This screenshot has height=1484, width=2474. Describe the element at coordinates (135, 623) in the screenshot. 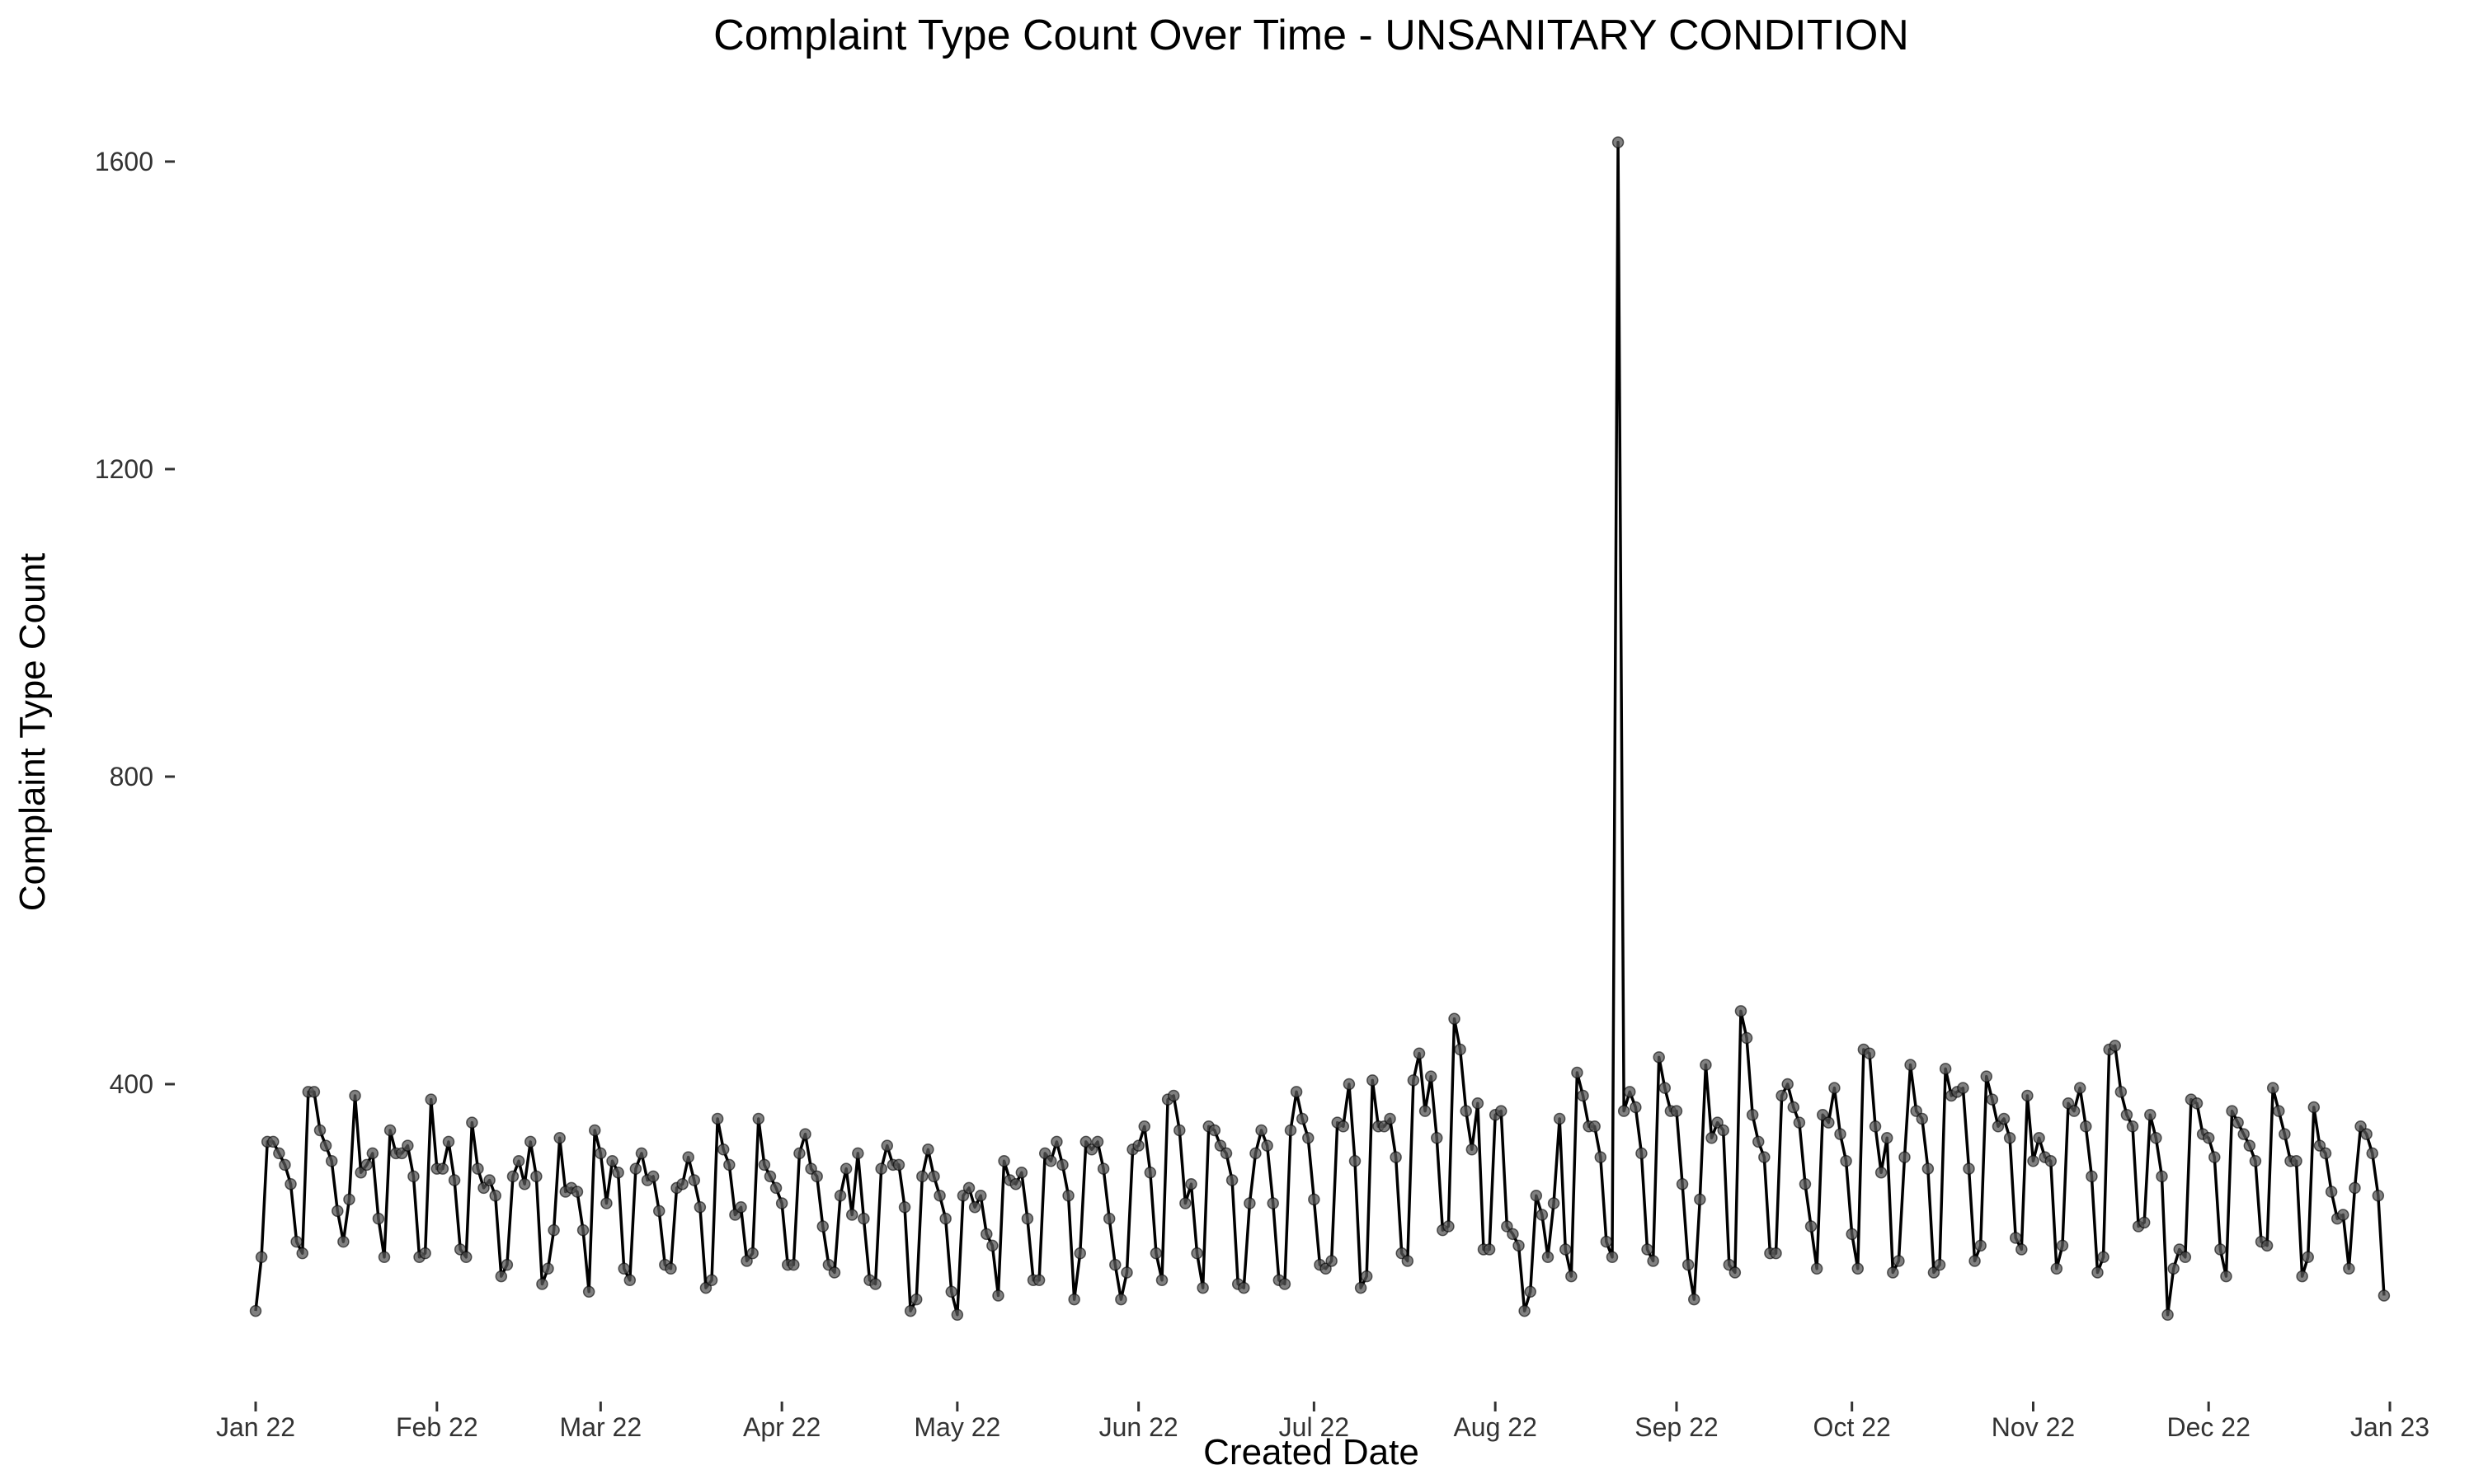

I see `y-axis: 400 800 1200 1600` at that location.